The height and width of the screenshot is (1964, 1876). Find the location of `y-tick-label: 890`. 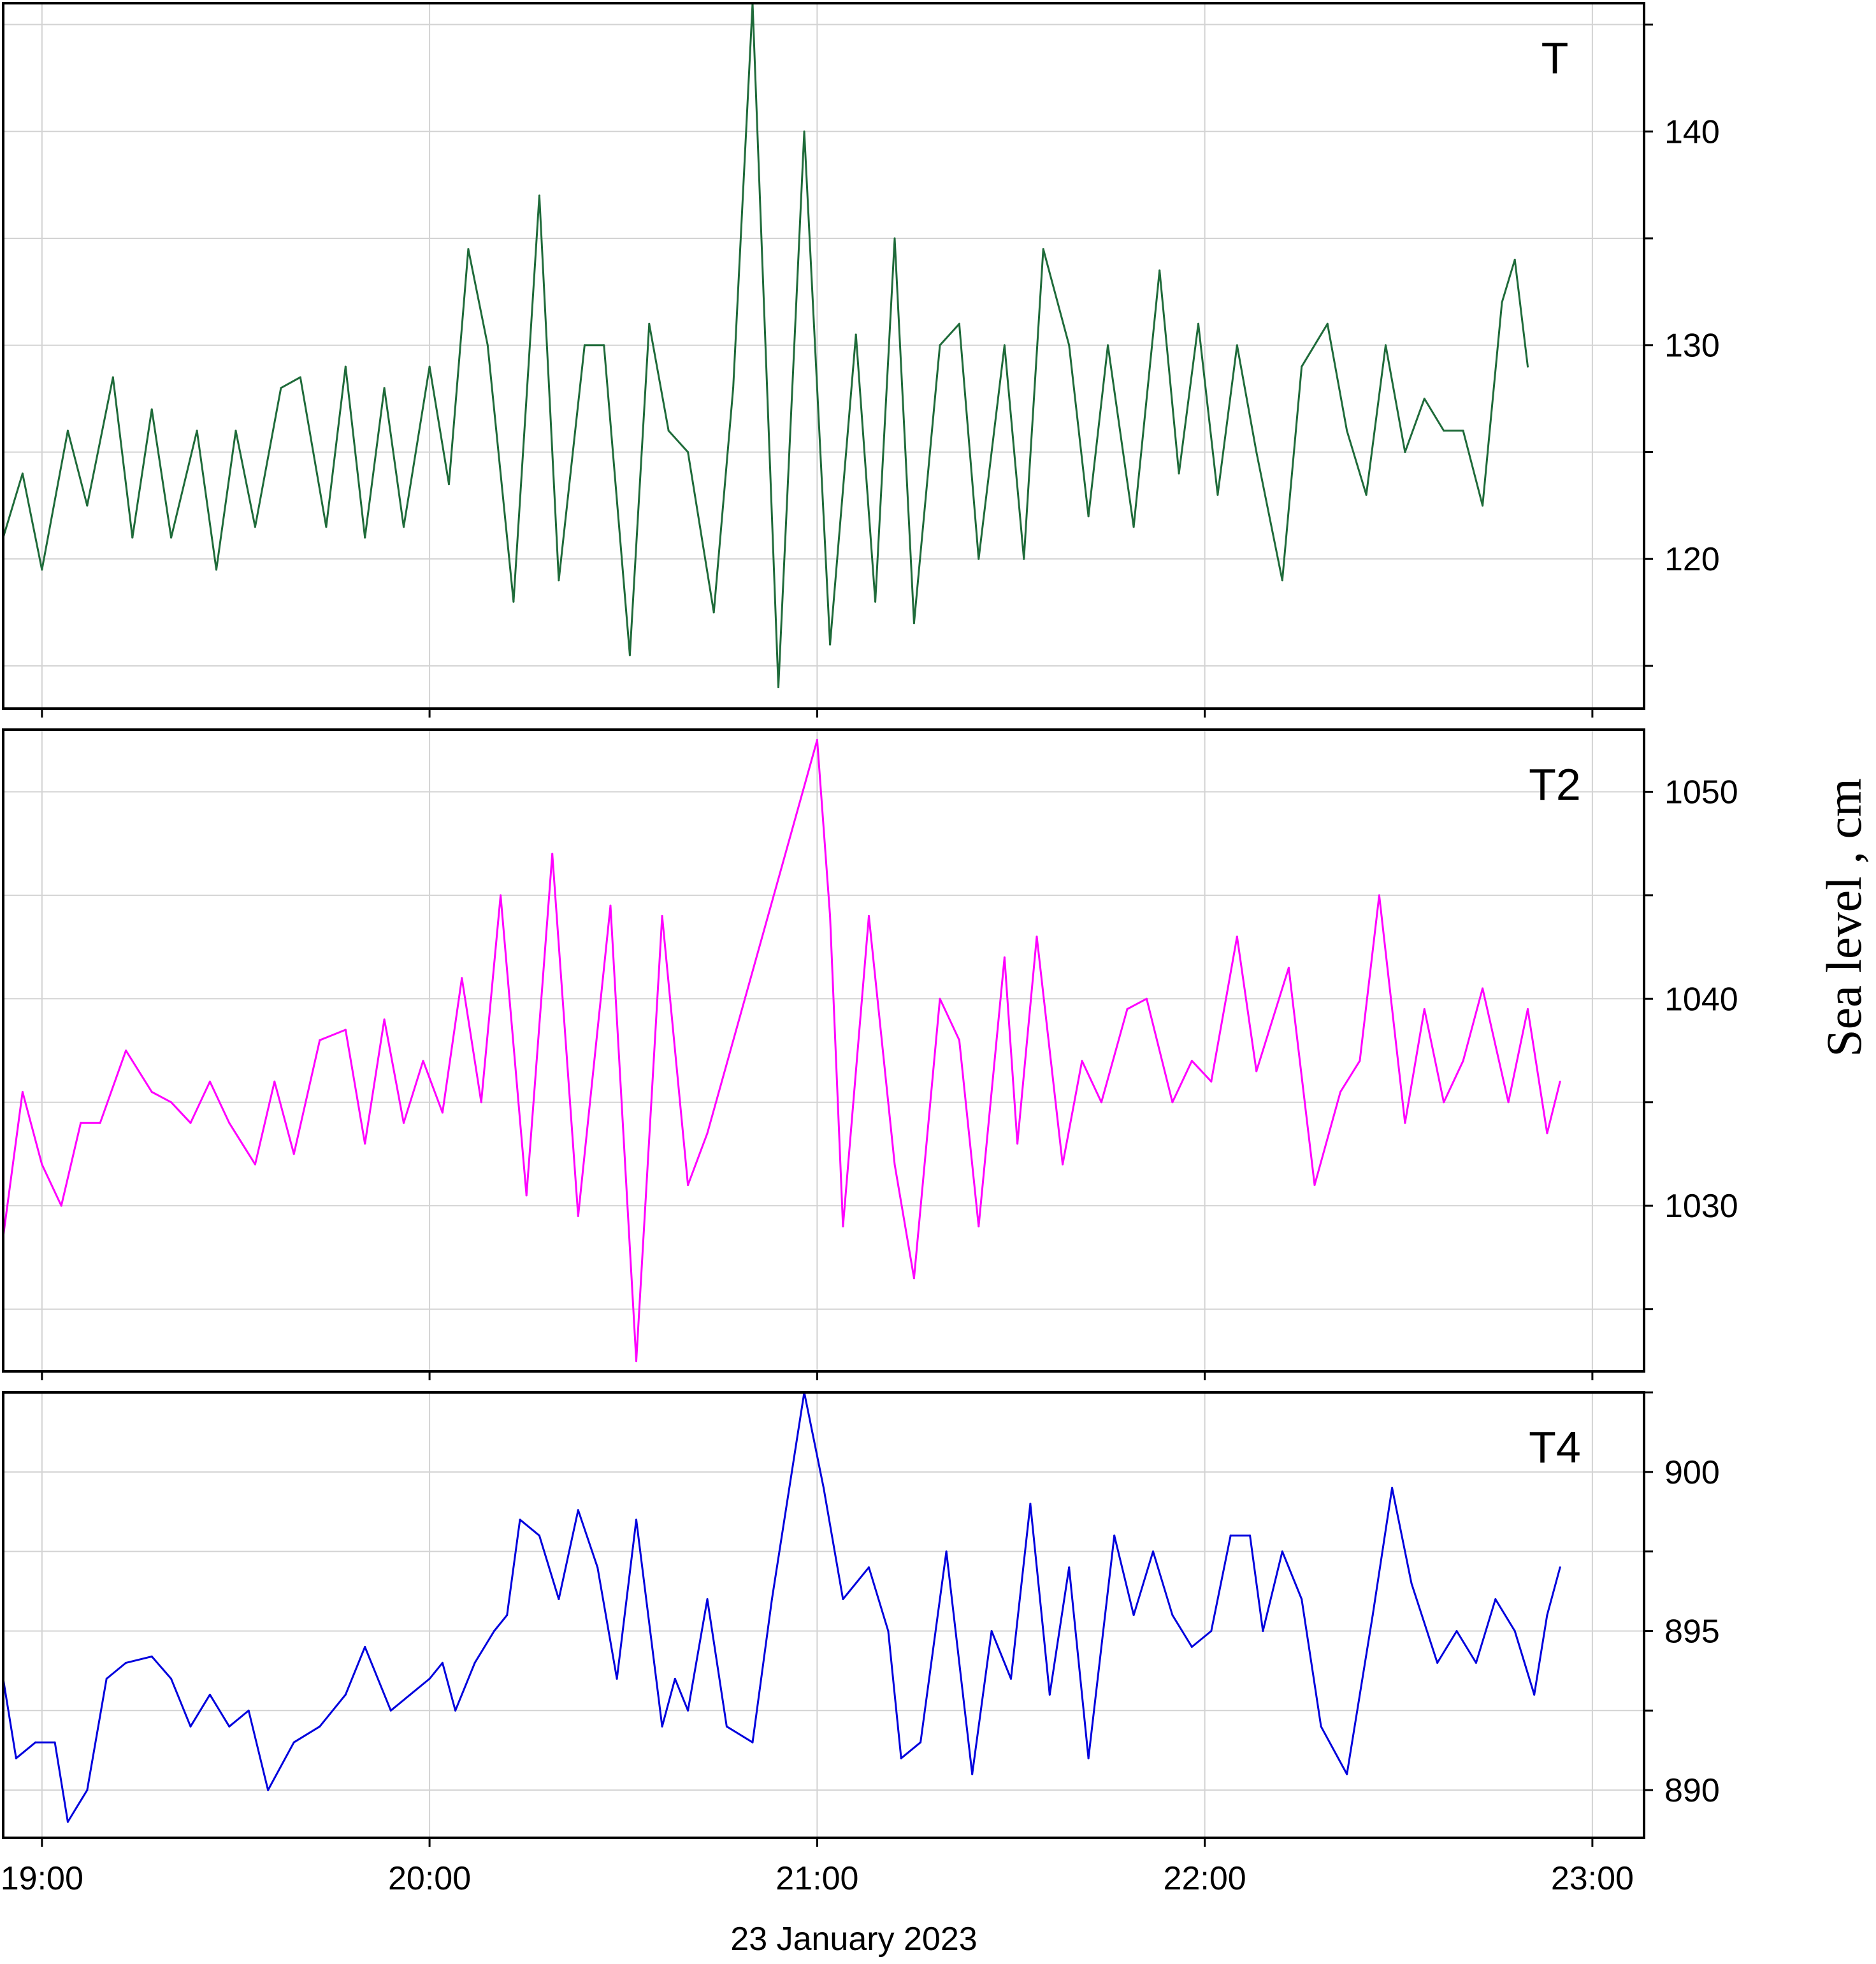

y-tick-label: 890 is located at coordinates (1692, 1790).